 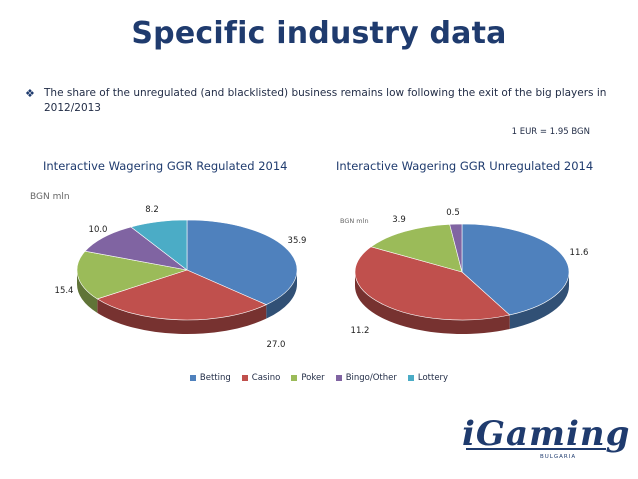 What do you see at coordinates (50, 197) in the screenshot?
I see `unit-label-regulated: BGN mln` at bounding box center [50, 197].